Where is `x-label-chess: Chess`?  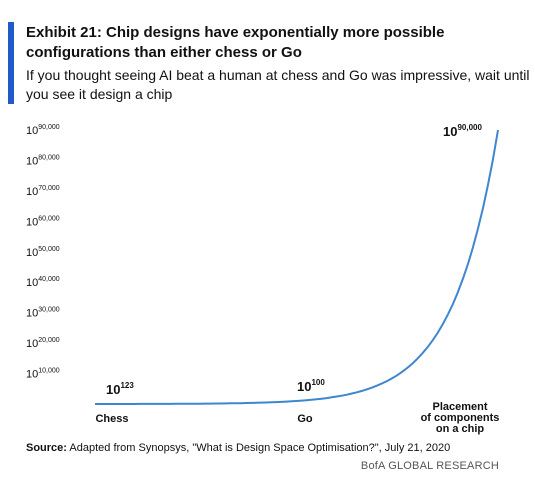 x-label-chess: Chess is located at coordinates (111, 419).